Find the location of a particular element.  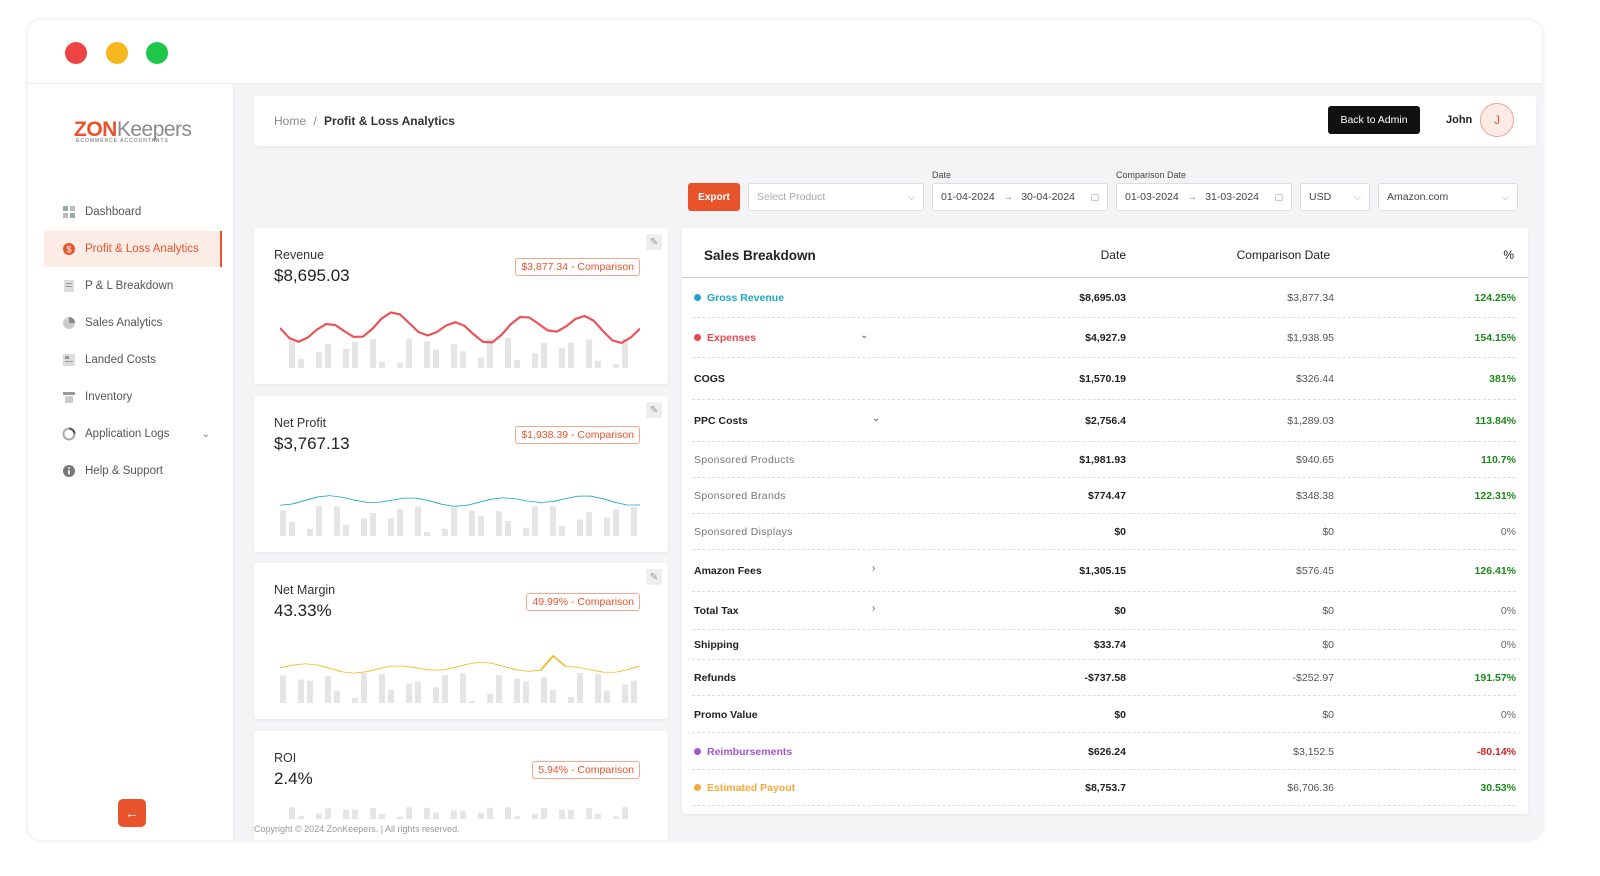

comparison-badge: $1,938.39 - Comparison is located at coordinates (577, 435).